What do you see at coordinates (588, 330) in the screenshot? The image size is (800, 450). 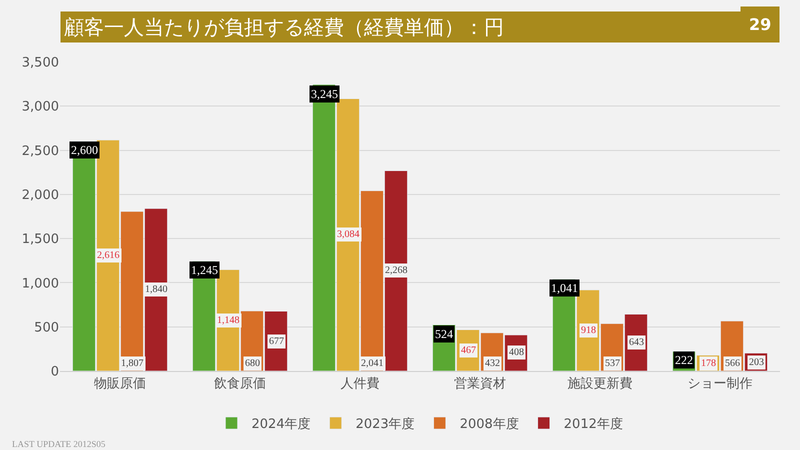 I see `data-label: 918` at bounding box center [588, 330].